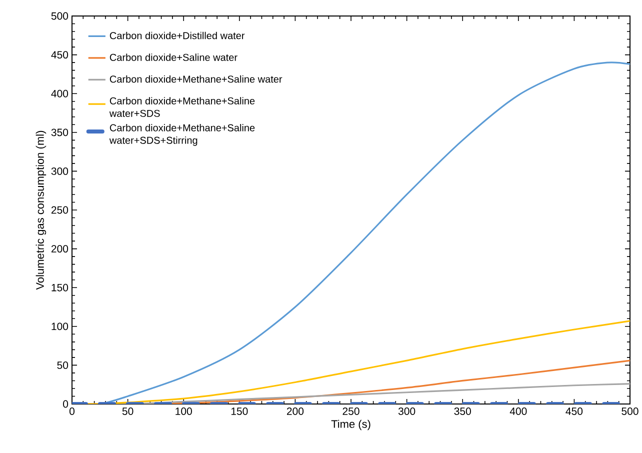 The width and height of the screenshot is (642, 453). I want to click on x-tick-label: 300, so click(407, 411).